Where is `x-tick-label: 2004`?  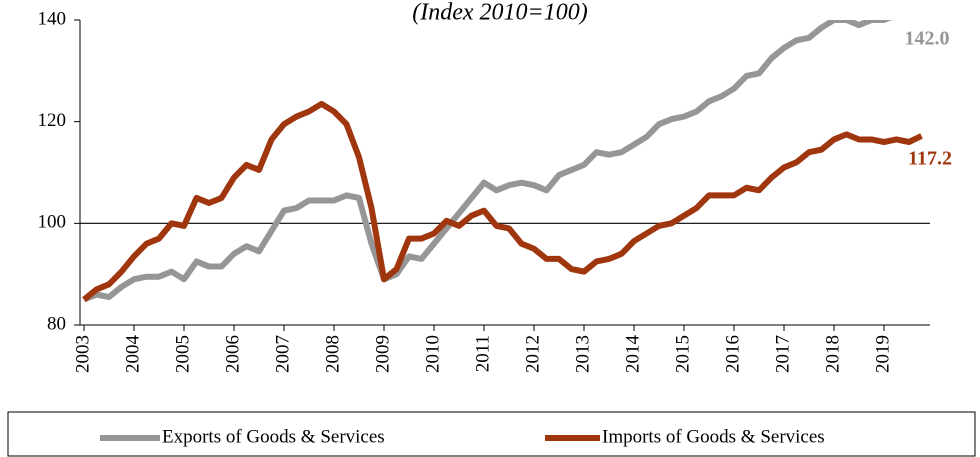 x-tick-label: 2004 is located at coordinates (132, 354).